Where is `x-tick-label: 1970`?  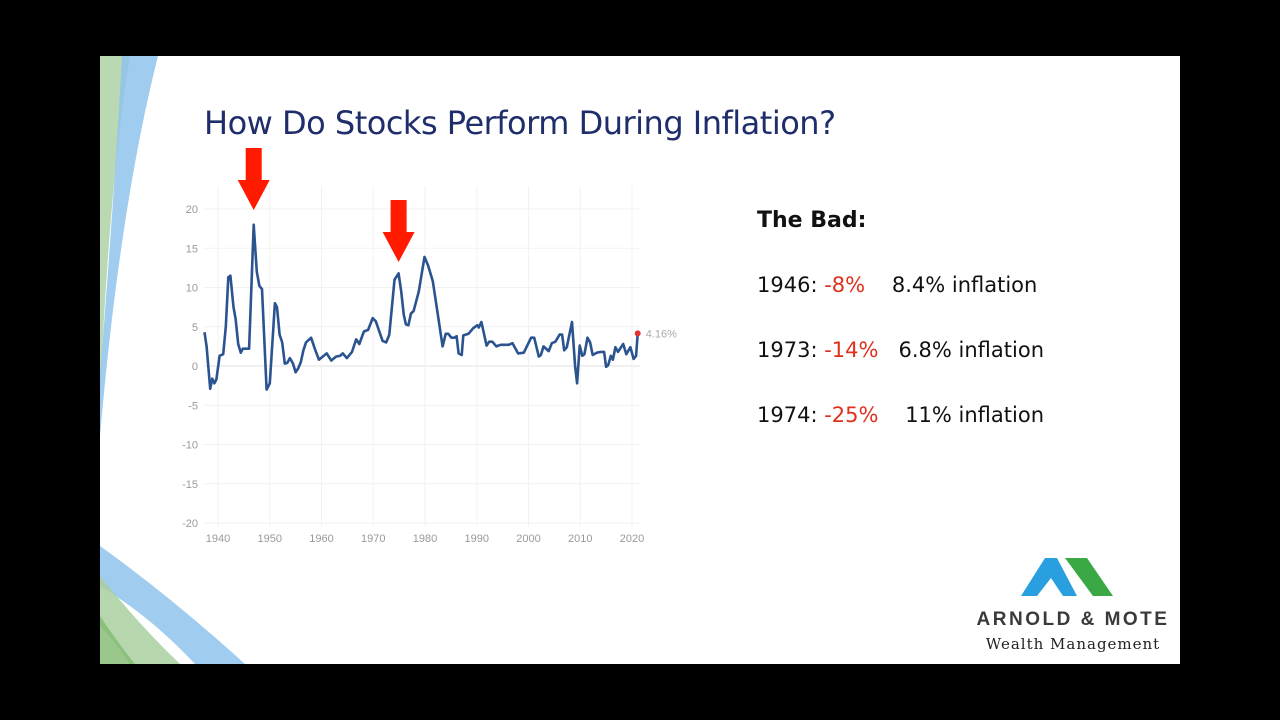
x-tick-label: 1970 is located at coordinates (373, 539).